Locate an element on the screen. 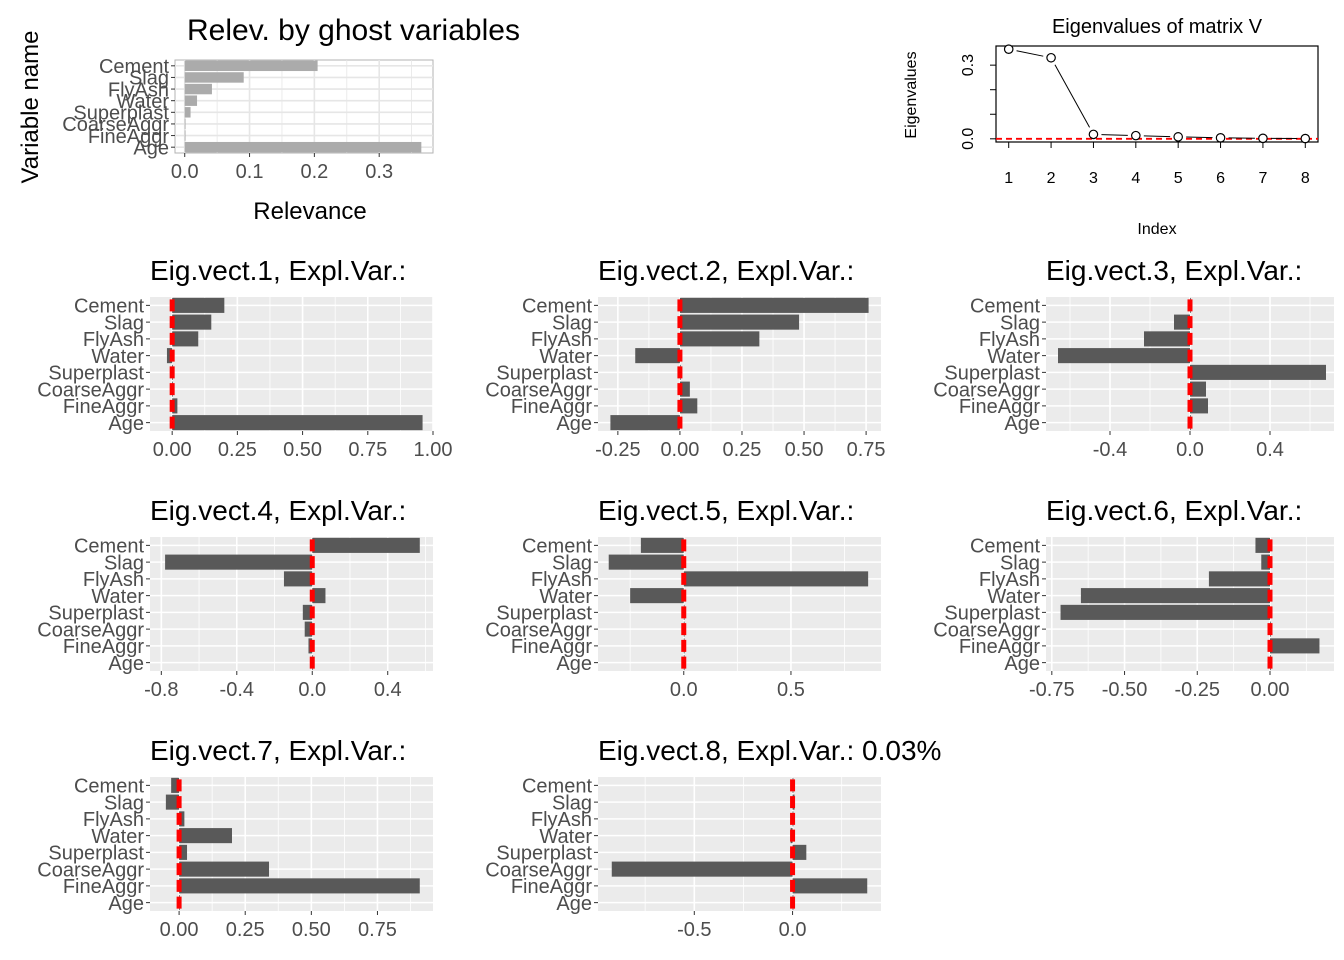 The height and width of the screenshot is (960, 1344). xtick-label: -0.5 is located at coordinates (694, 930).